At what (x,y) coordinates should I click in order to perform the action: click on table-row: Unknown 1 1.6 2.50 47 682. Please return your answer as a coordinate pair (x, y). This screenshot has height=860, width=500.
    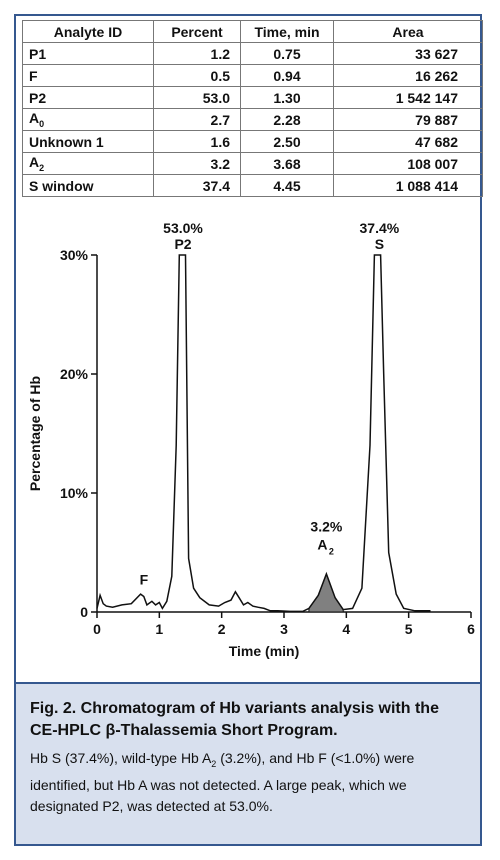
    Looking at the image, I should click on (252, 141).